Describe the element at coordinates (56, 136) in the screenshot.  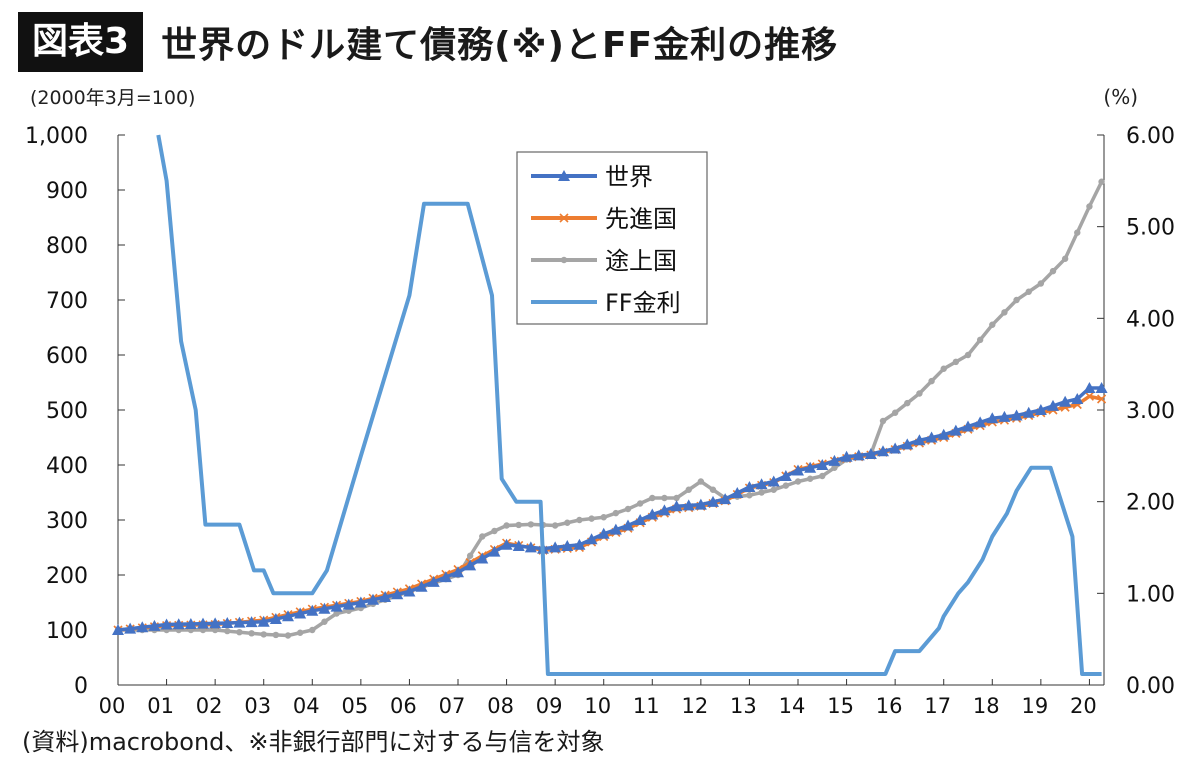
I see `left-tick-label: 1,000` at that location.